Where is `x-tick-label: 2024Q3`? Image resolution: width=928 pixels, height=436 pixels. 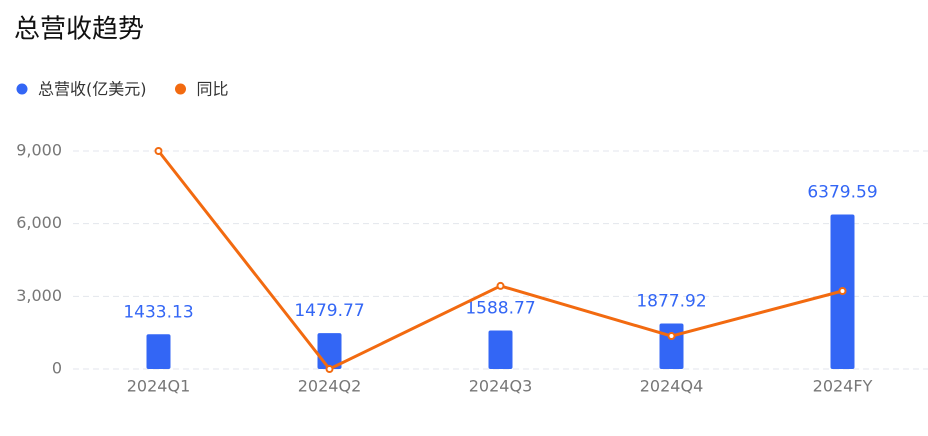 x-tick-label: 2024Q3 is located at coordinates (501, 386).